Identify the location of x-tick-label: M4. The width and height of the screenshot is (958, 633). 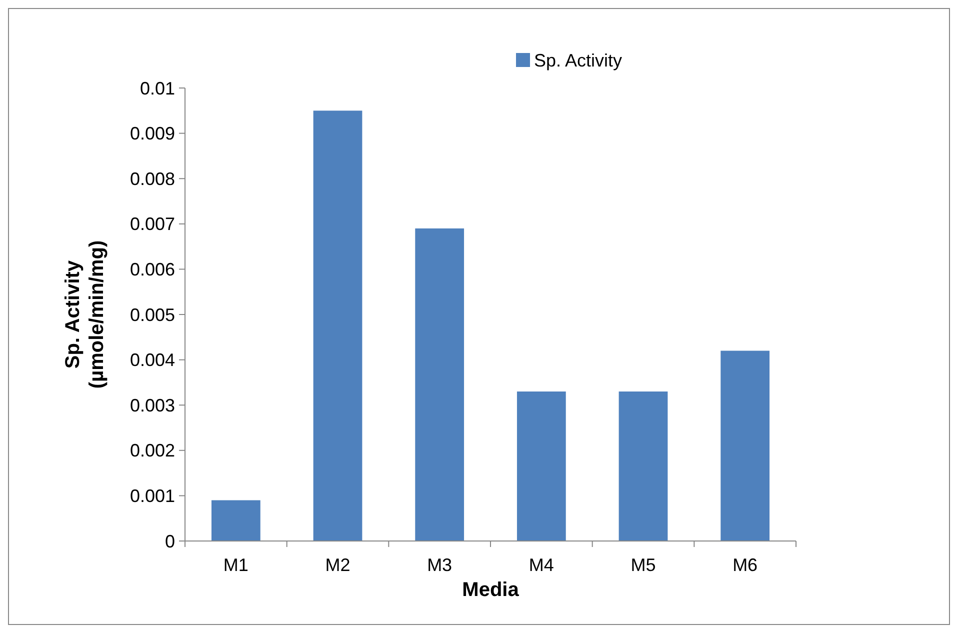
(541, 565).